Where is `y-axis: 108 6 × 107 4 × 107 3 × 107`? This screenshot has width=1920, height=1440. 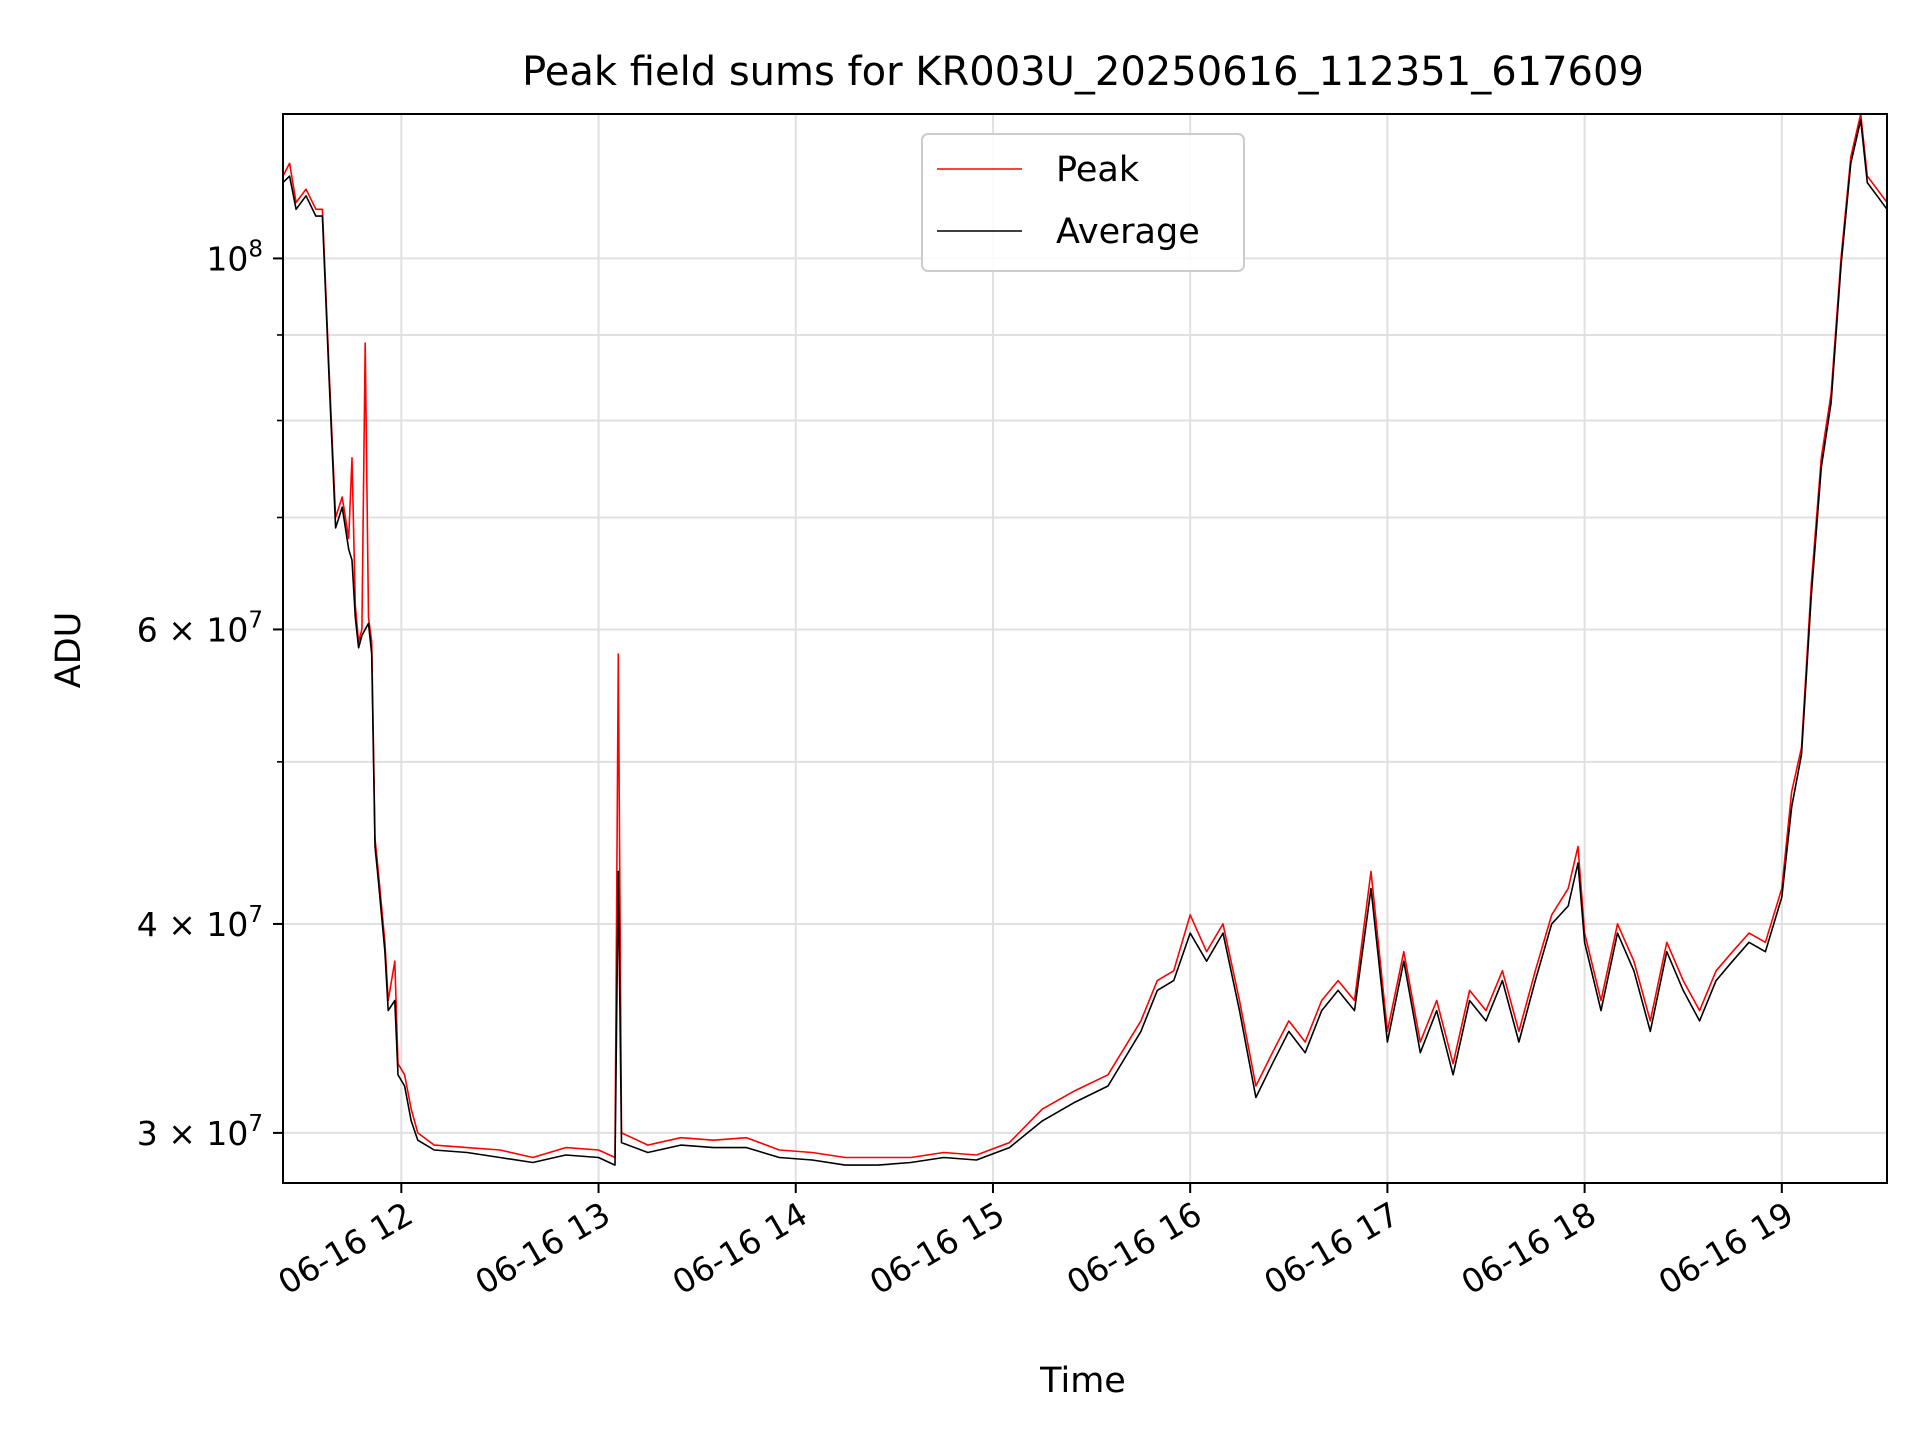
y-axis: 108 6 × 107 4 × 107 3 × 107 is located at coordinates (210, 694).